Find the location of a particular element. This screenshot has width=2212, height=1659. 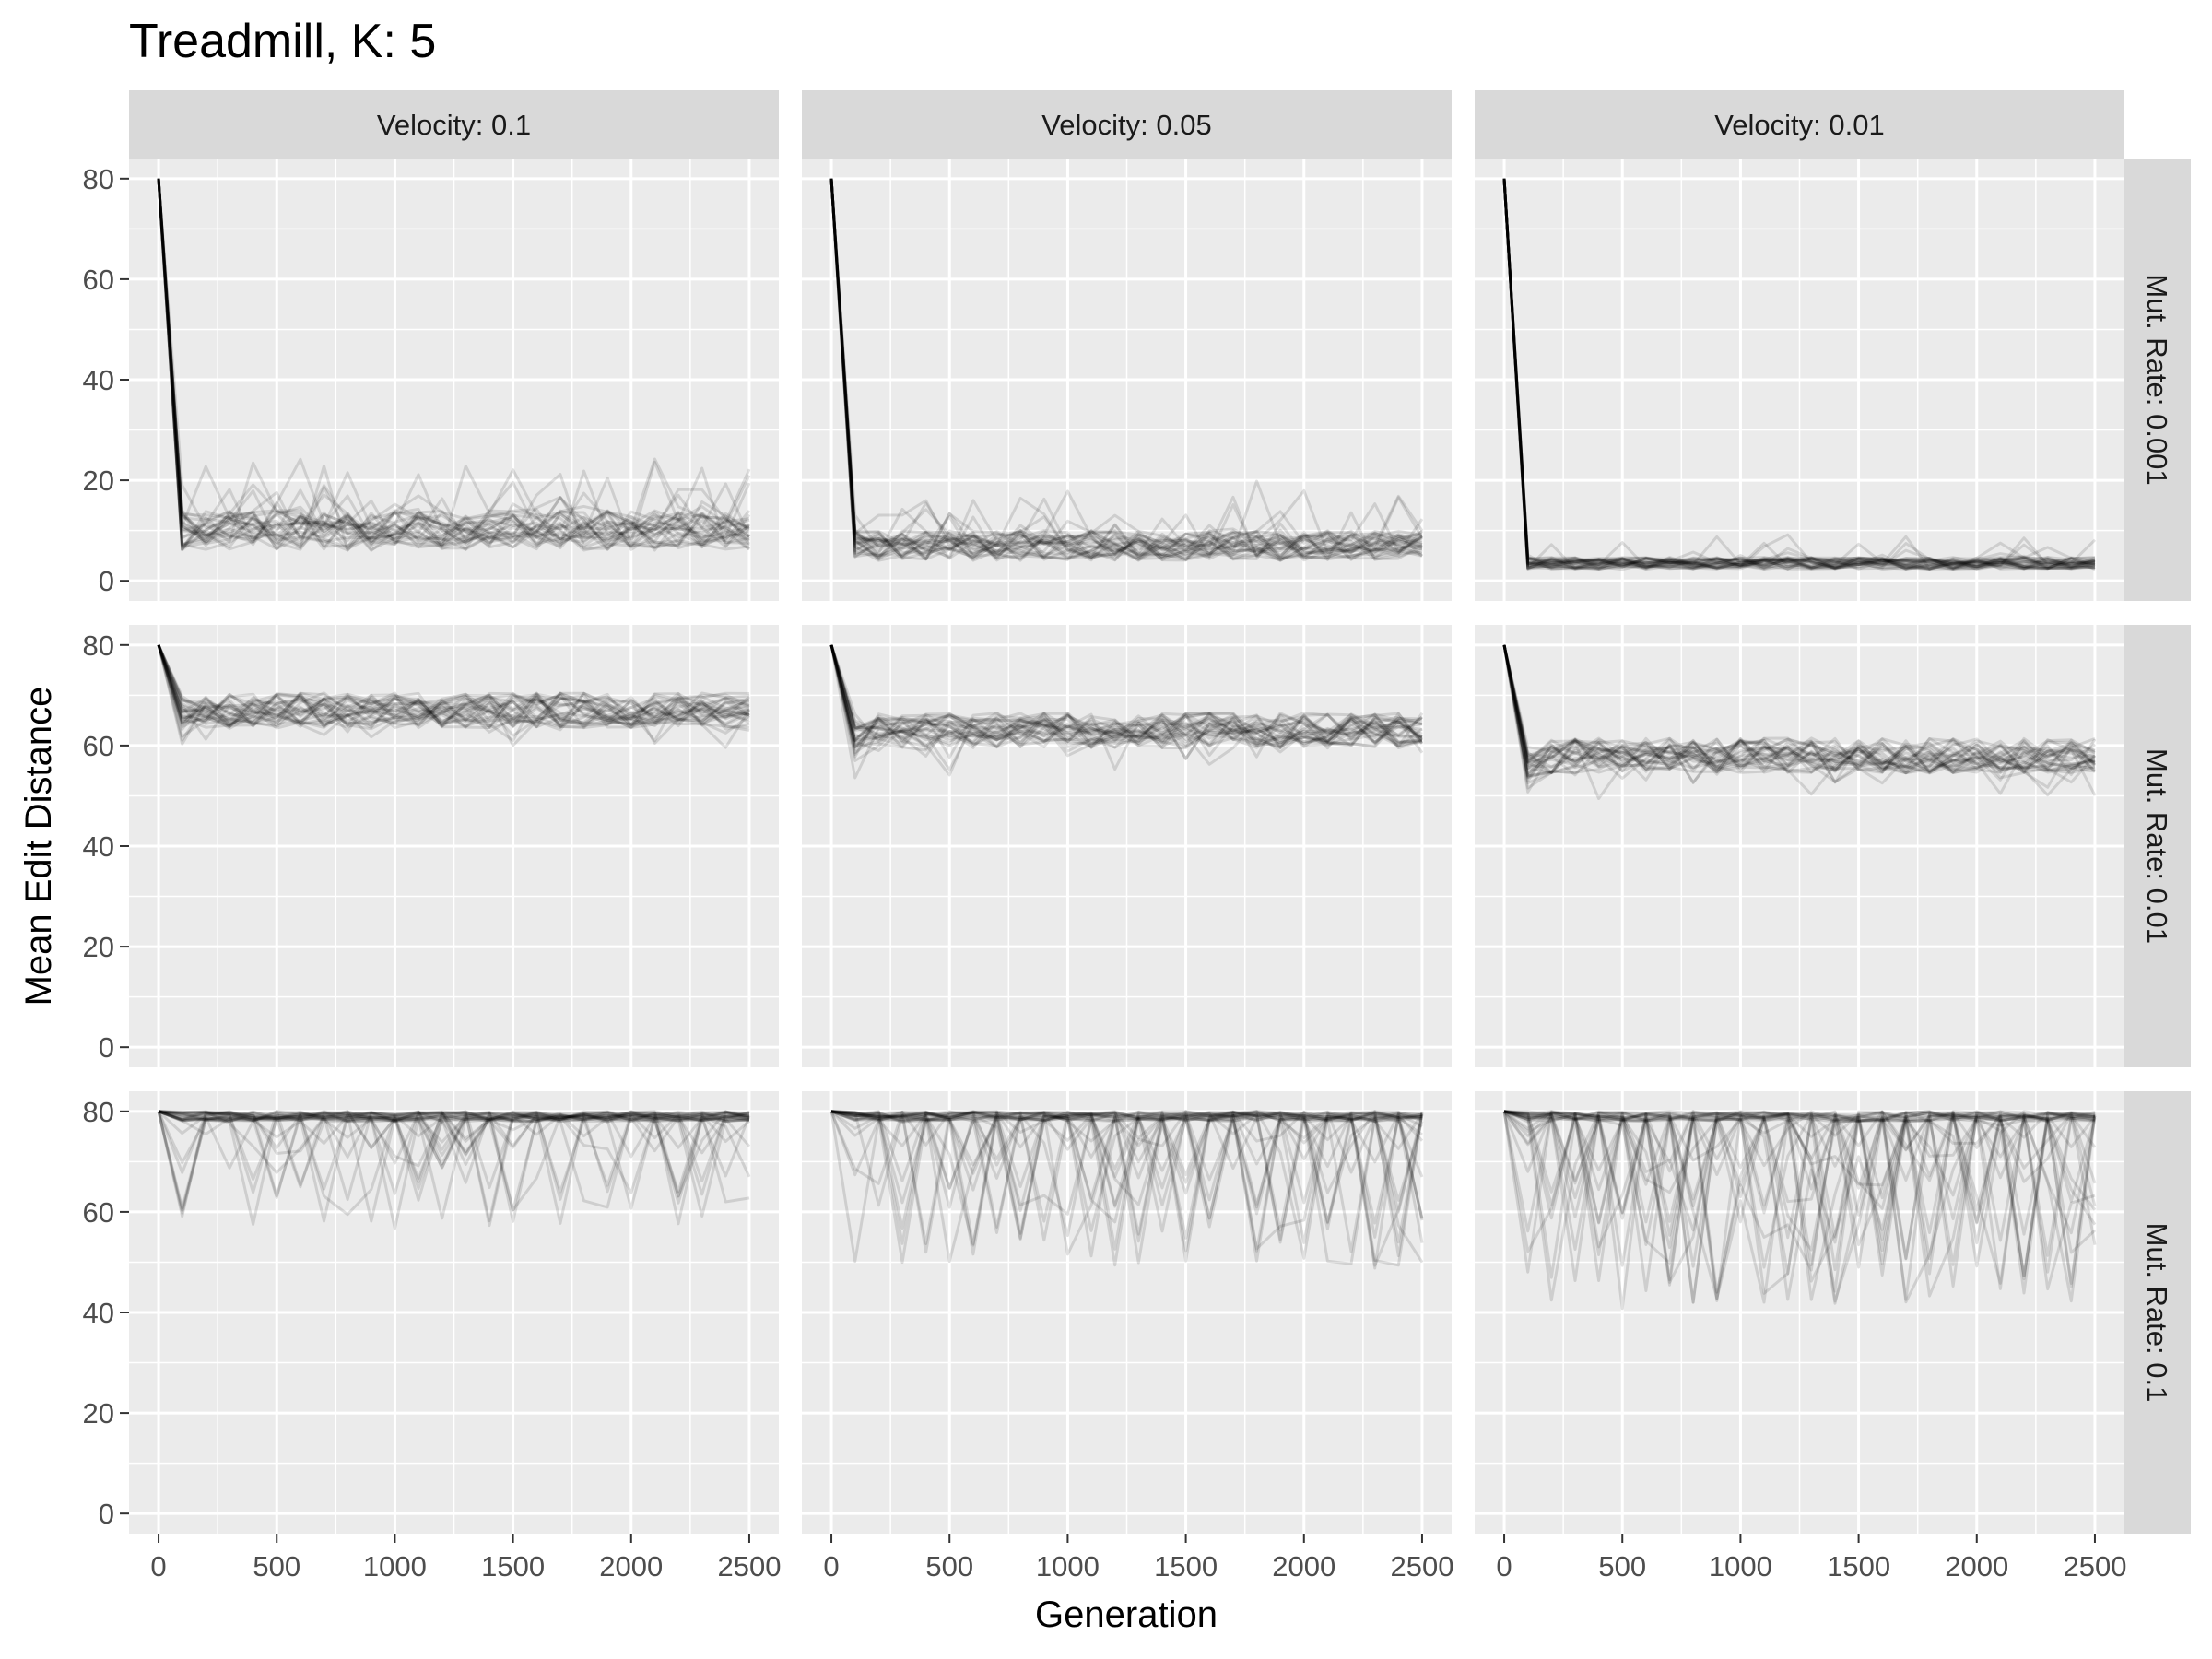

x-tick-label: 1000 is located at coordinates (395, 1566).